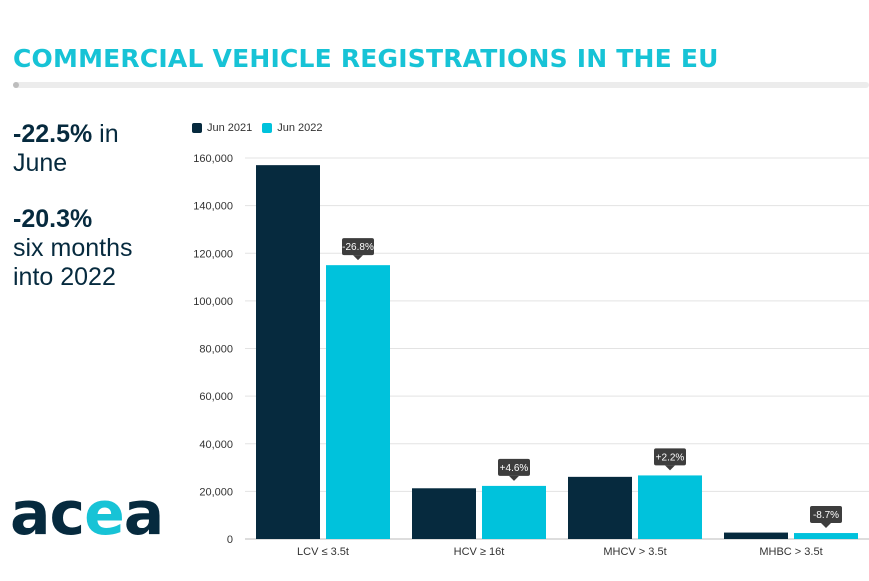 Image resolution: width=869 pixels, height=581 pixels. Describe the element at coordinates (300, 128) in the screenshot. I see `legend-label-2022: Jun 2022` at that location.